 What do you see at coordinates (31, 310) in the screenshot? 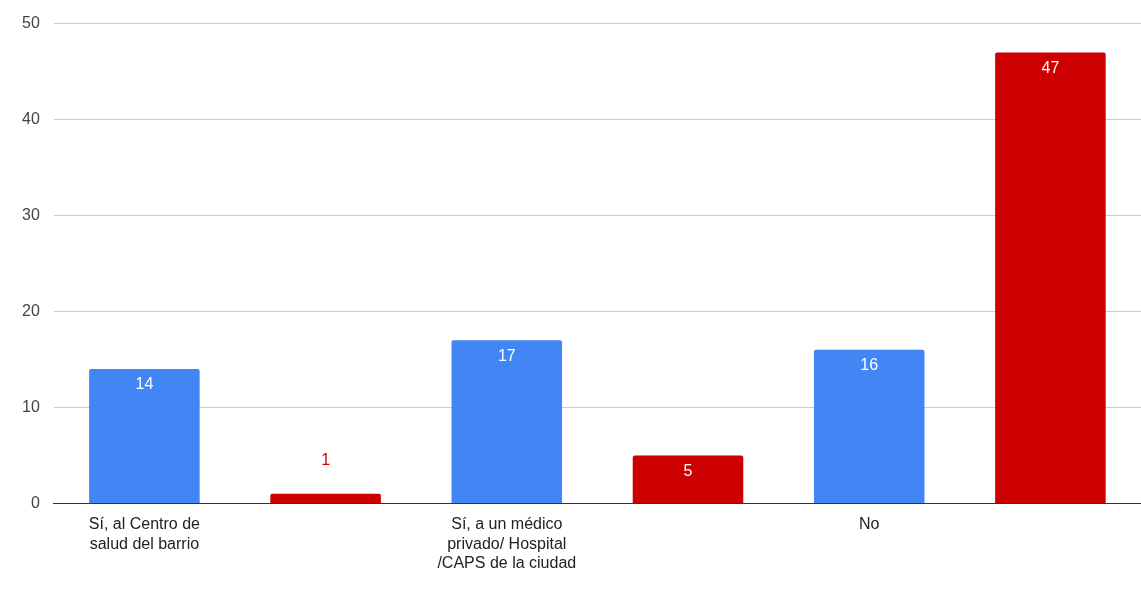
I see `y-tick-label: 20` at bounding box center [31, 310].